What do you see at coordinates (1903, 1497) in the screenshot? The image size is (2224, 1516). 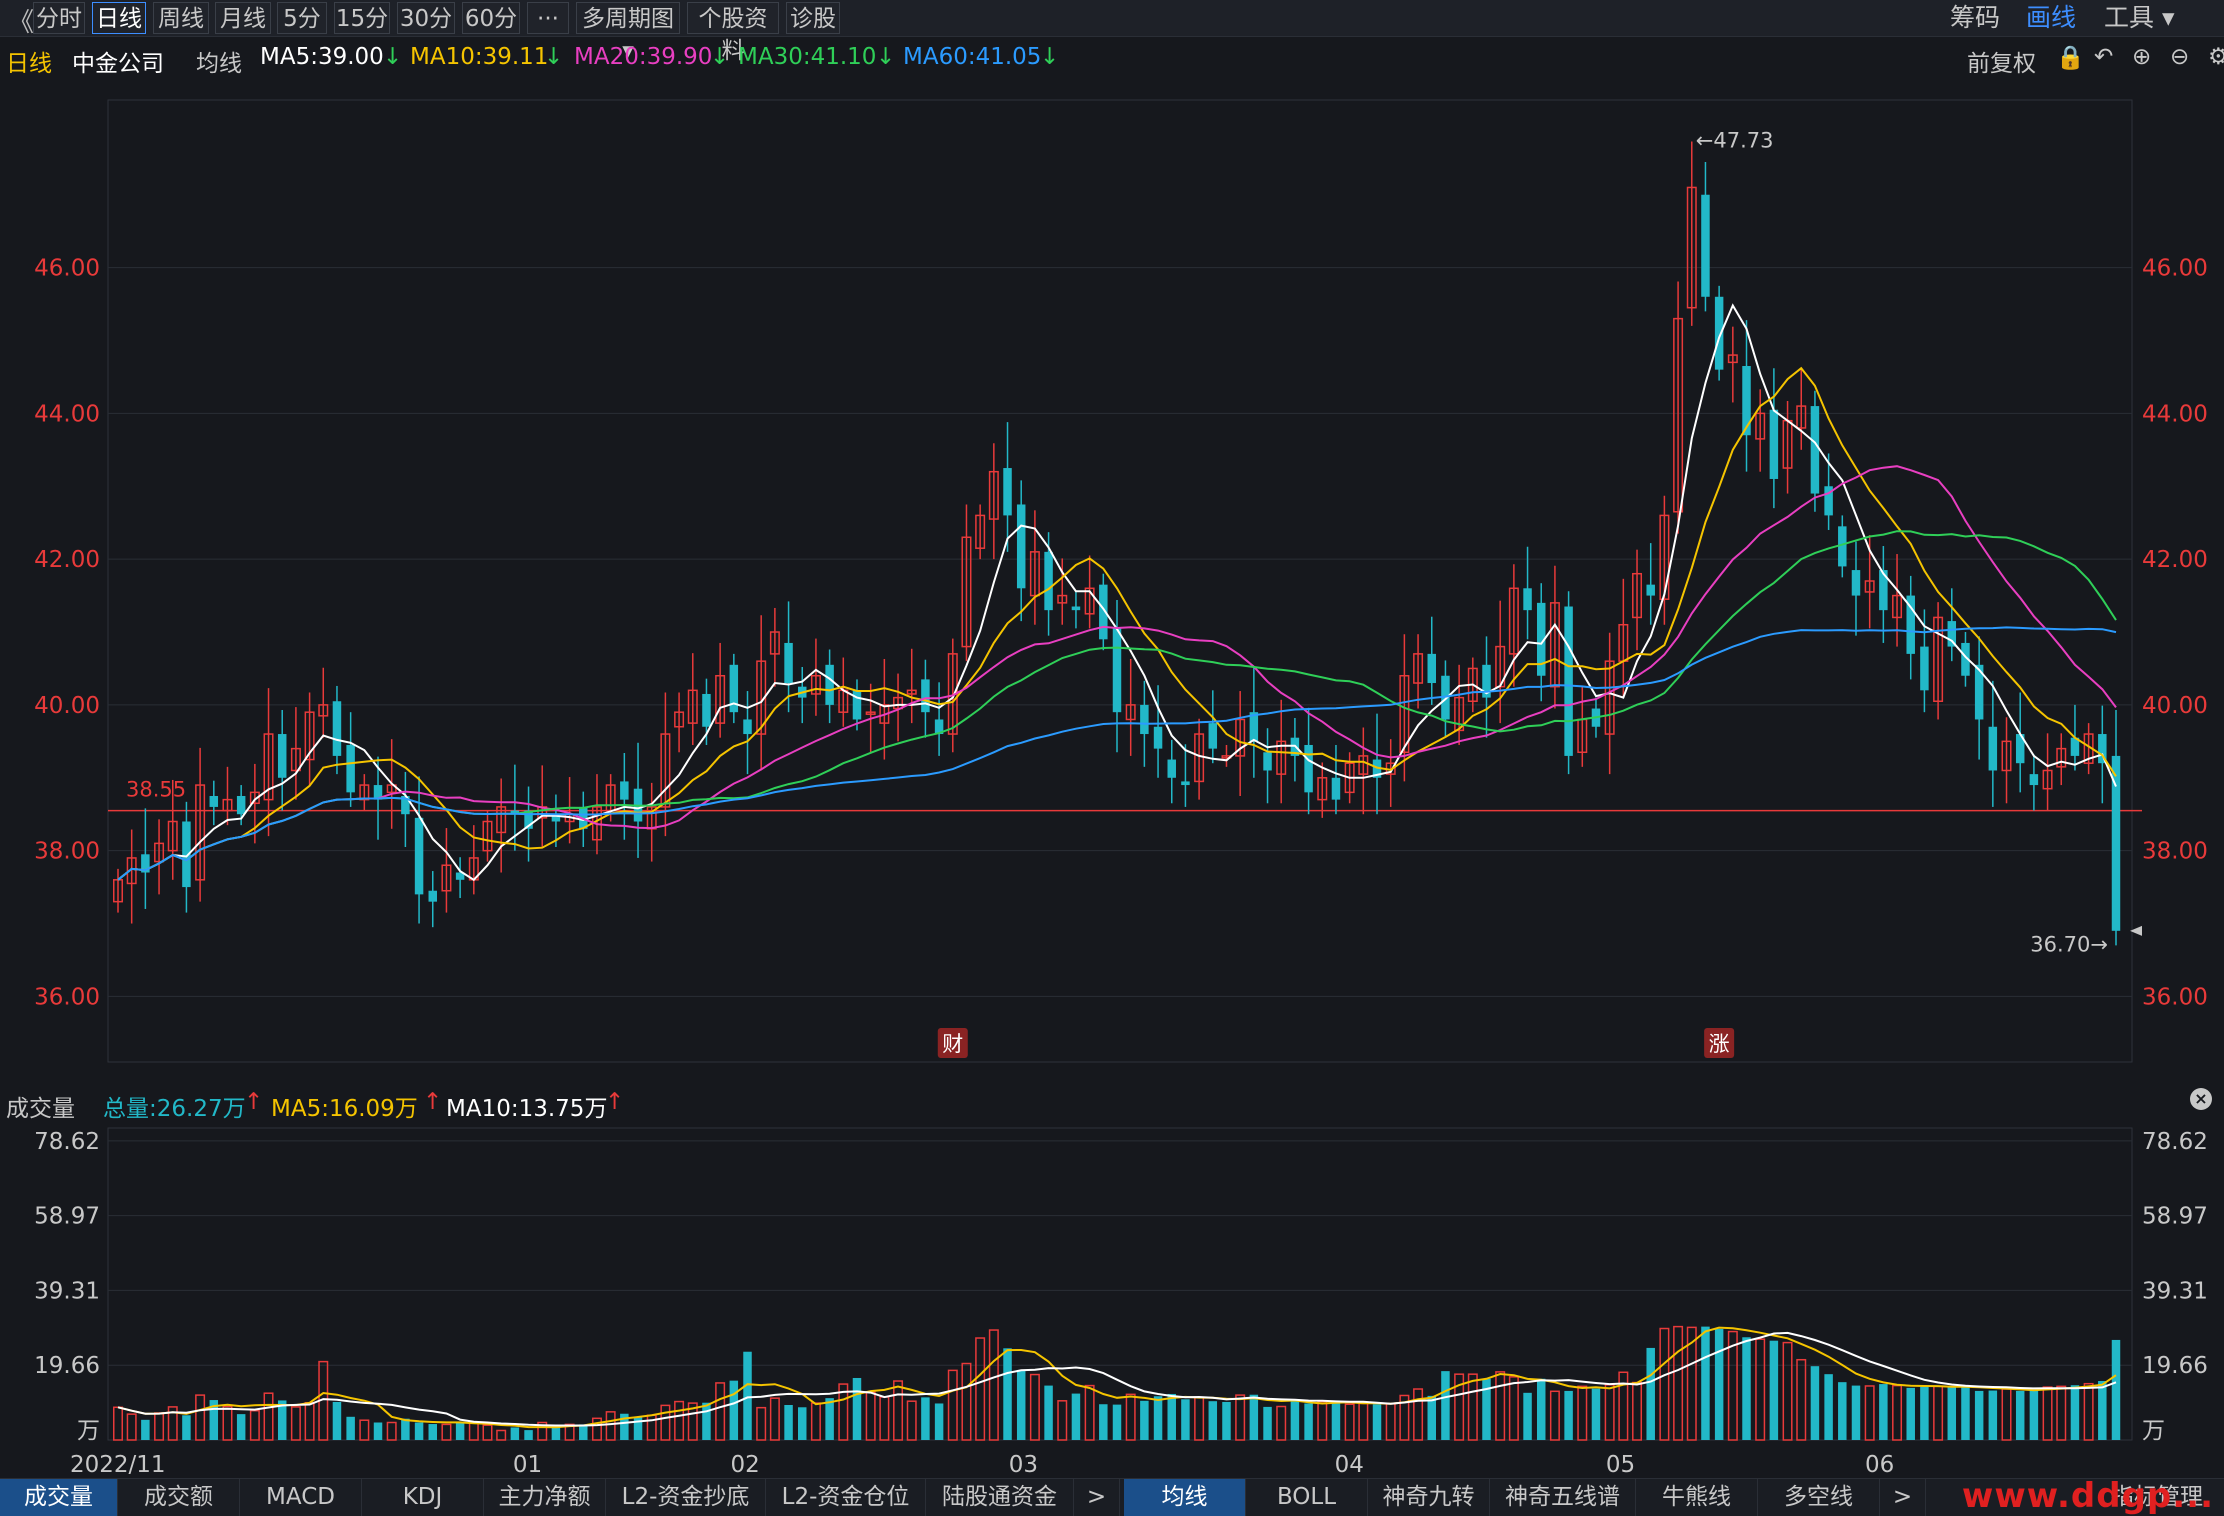 I see `scroll-right-icon-2: >` at bounding box center [1903, 1497].